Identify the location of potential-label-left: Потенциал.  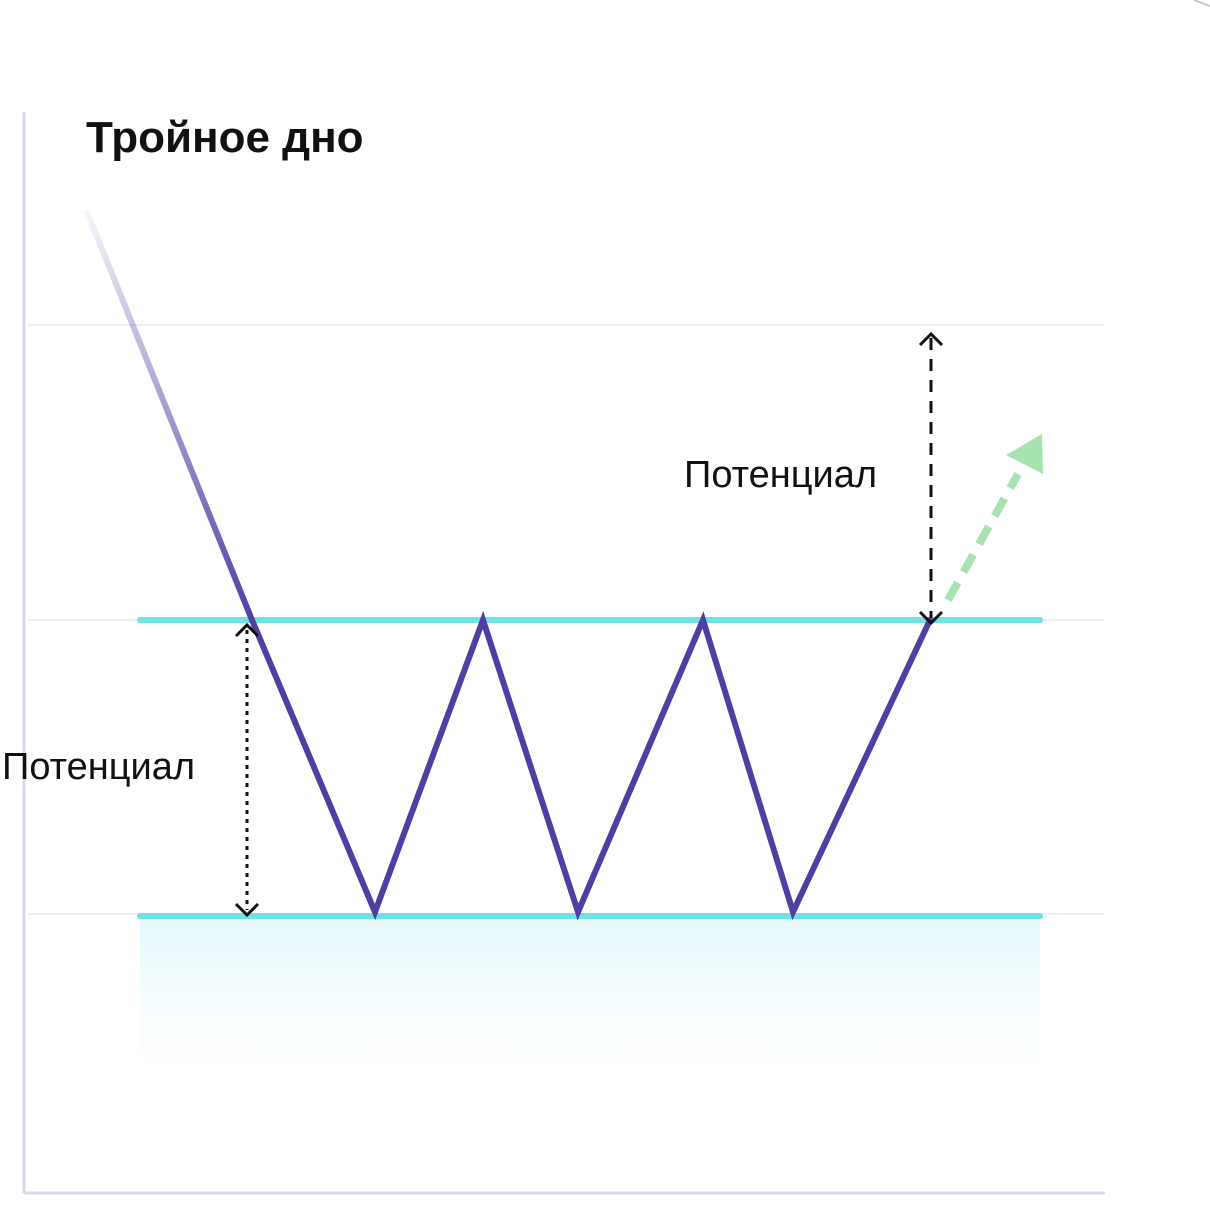
(98, 767).